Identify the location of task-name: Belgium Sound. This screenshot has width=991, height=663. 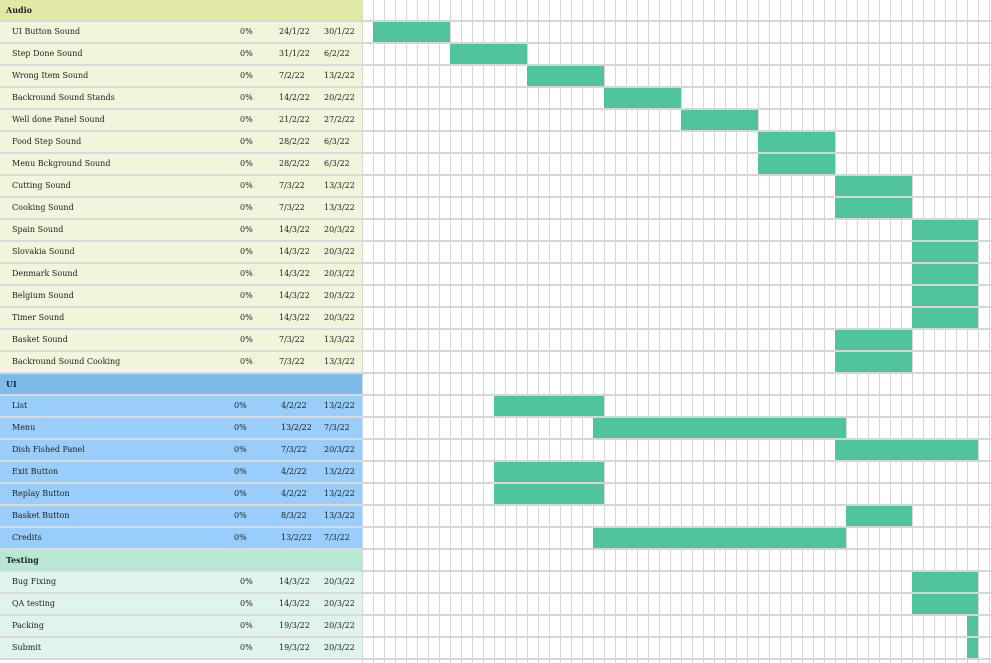
(43, 295).